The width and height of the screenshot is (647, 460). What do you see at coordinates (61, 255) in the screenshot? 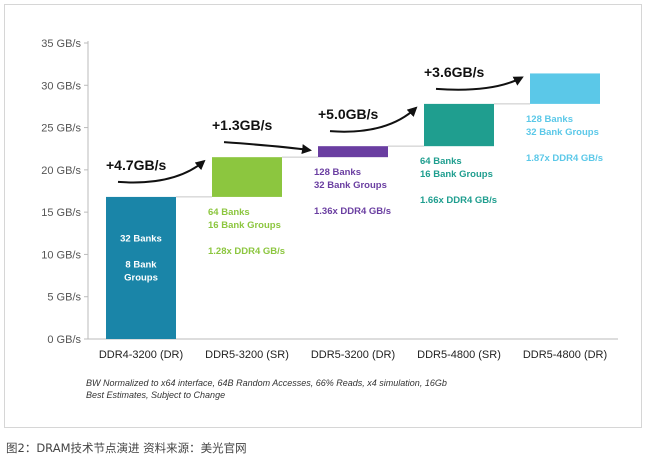
I see `y-tick-label: 10 GB/s` at bounding box center [61, 255].